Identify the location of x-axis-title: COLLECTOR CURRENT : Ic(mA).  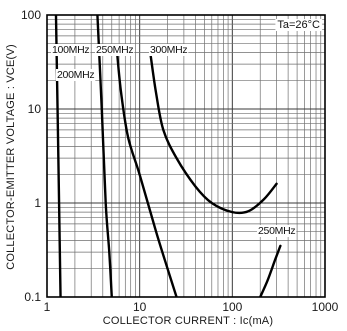
(188, 321).